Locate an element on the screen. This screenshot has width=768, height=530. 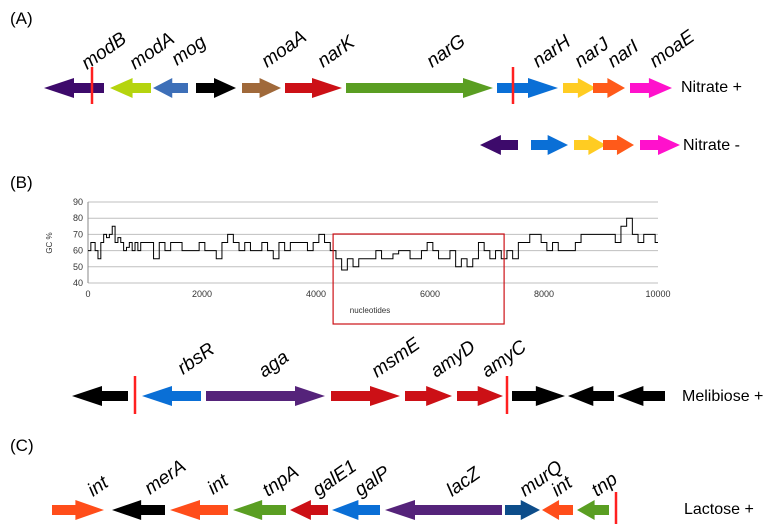
gc-content-line is located at coordinates (373, 244).